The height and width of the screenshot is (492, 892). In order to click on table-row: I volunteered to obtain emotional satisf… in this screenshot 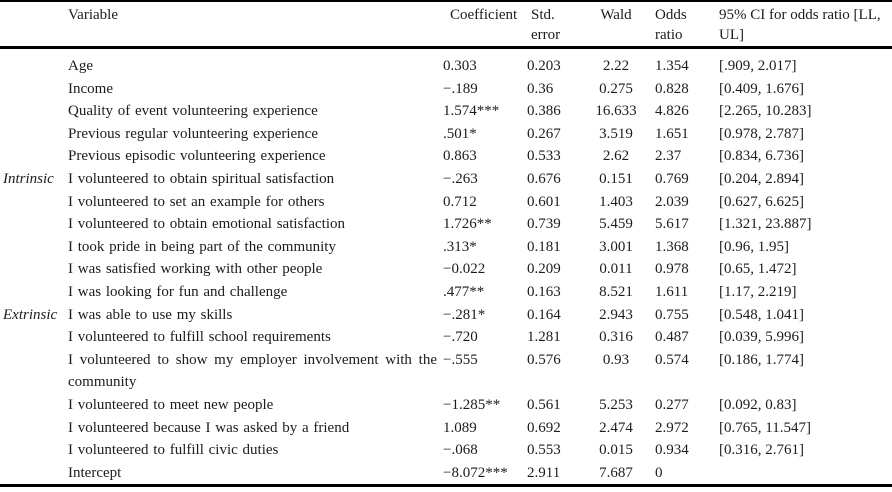, I will do `click(446, 224)`.